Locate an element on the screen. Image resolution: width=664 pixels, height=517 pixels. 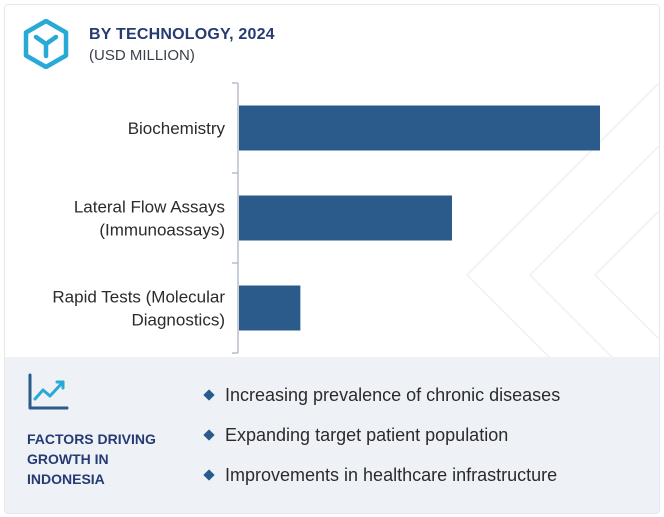
chart-title: BY TECHNOLOGY, 2024 is located at coordinates (182, 34).